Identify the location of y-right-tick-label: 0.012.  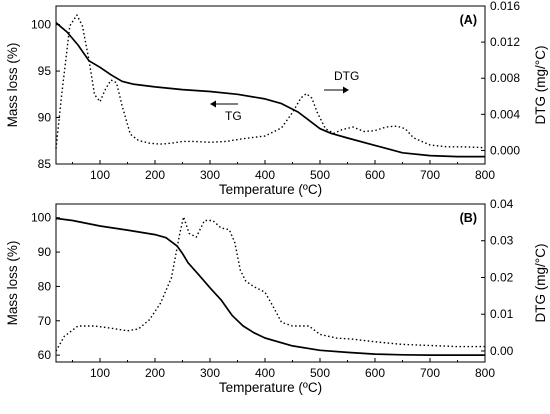
(505, 42).